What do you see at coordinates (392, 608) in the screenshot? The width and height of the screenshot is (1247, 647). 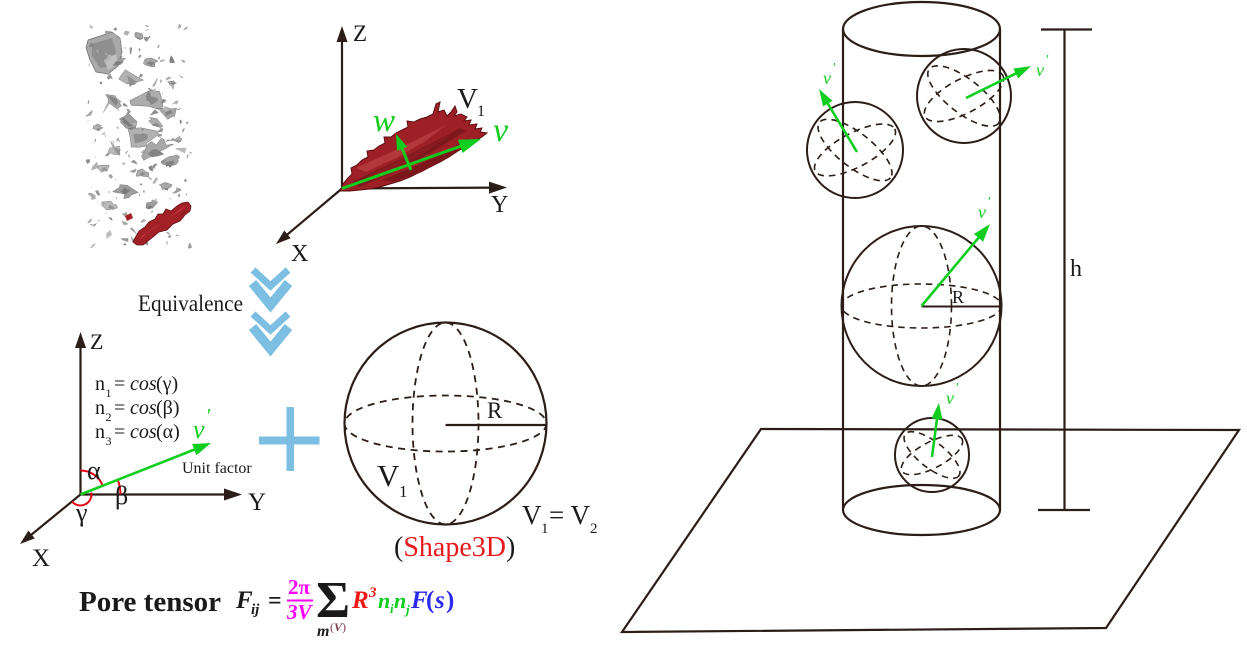 I see `svg-text: i` at bounding box center [392, 608].